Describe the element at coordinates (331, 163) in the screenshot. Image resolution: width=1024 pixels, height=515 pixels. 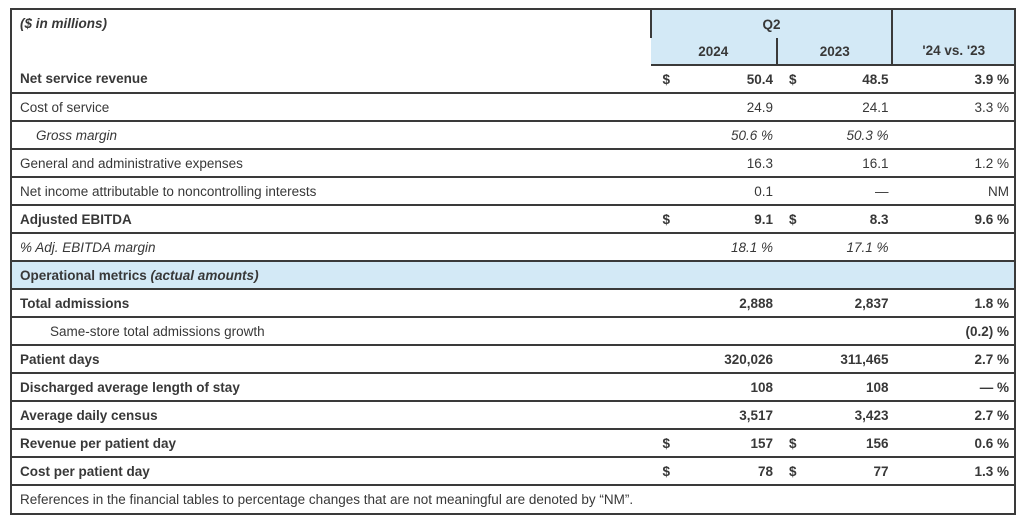
I see `row-label: General and administrative expenses` at that location.